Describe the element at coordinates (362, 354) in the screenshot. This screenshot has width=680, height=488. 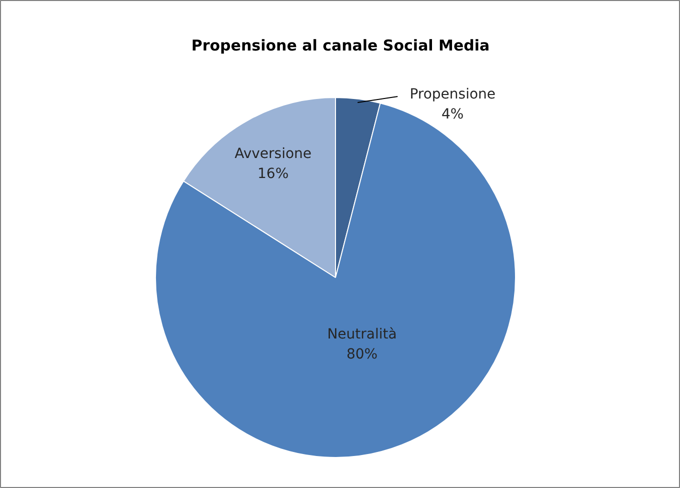
I see `data-label: 80%` at that location.